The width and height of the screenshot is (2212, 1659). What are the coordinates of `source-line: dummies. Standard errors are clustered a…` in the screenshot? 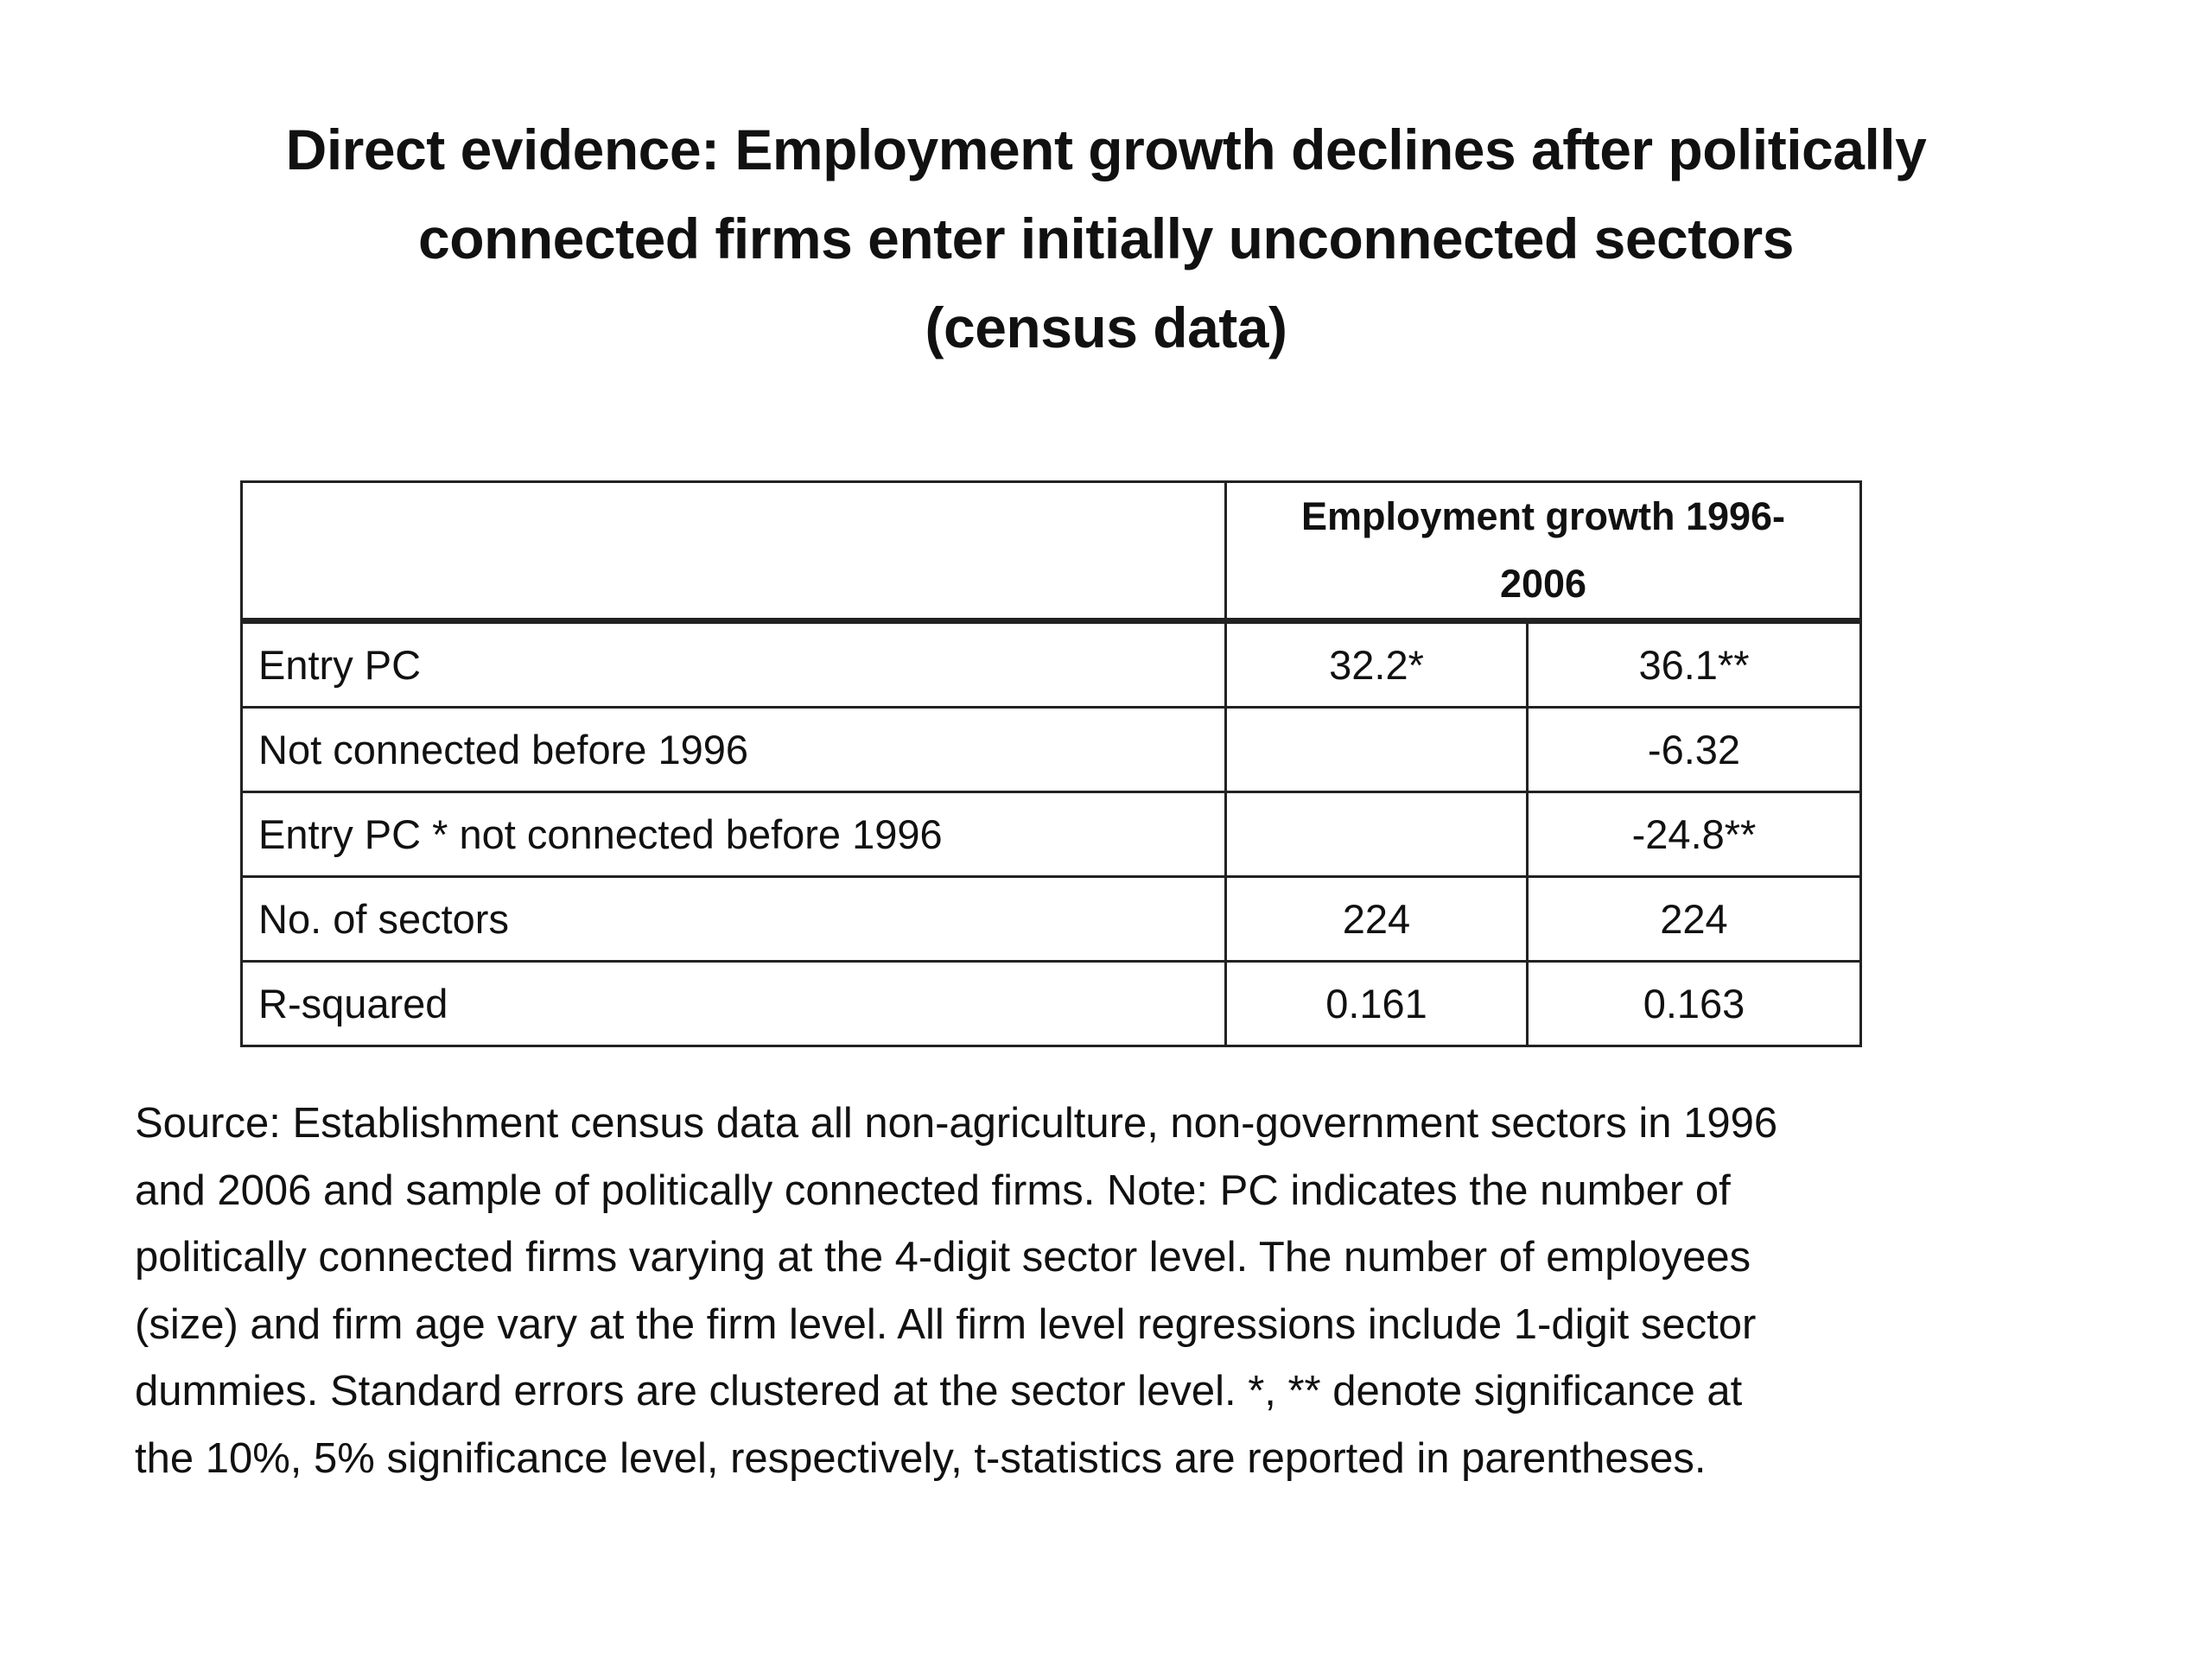 It's located at (939, 1391).